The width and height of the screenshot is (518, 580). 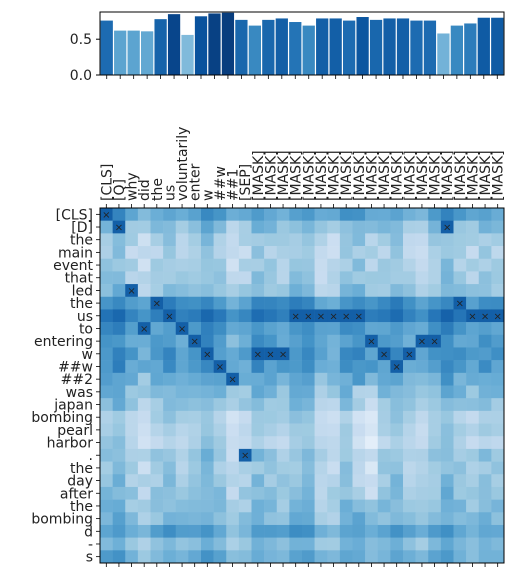 What do you see at coordinates (73, 266) in the screenshot?
I see `heatmap-y-tick-label: event` at bounding box center [73, 266].